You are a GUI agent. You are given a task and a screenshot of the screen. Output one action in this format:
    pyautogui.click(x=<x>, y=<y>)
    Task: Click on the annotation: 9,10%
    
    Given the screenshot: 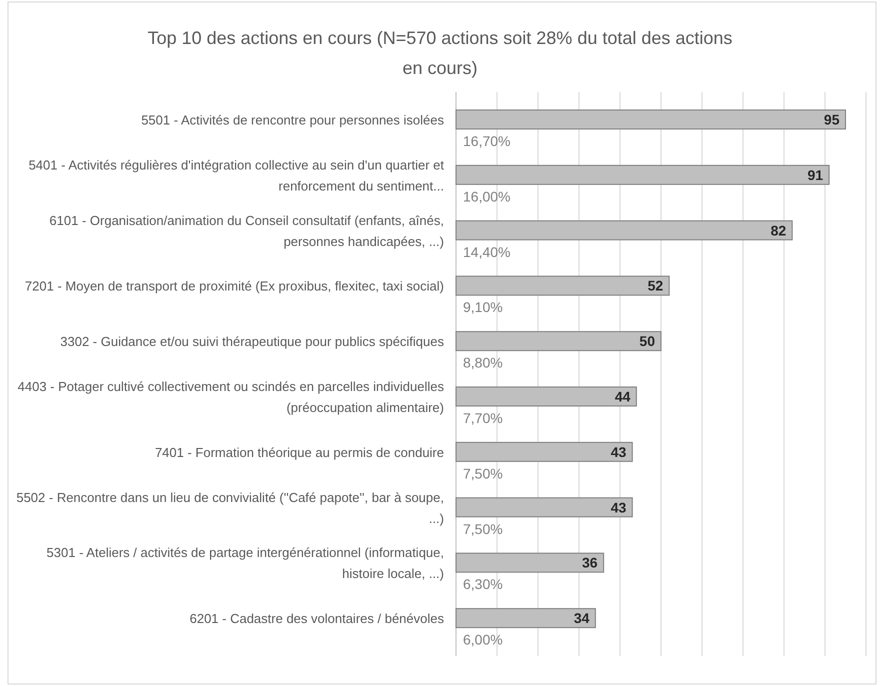 What is the action you would take?
    pyautogui.click(x=483, y=307)
    